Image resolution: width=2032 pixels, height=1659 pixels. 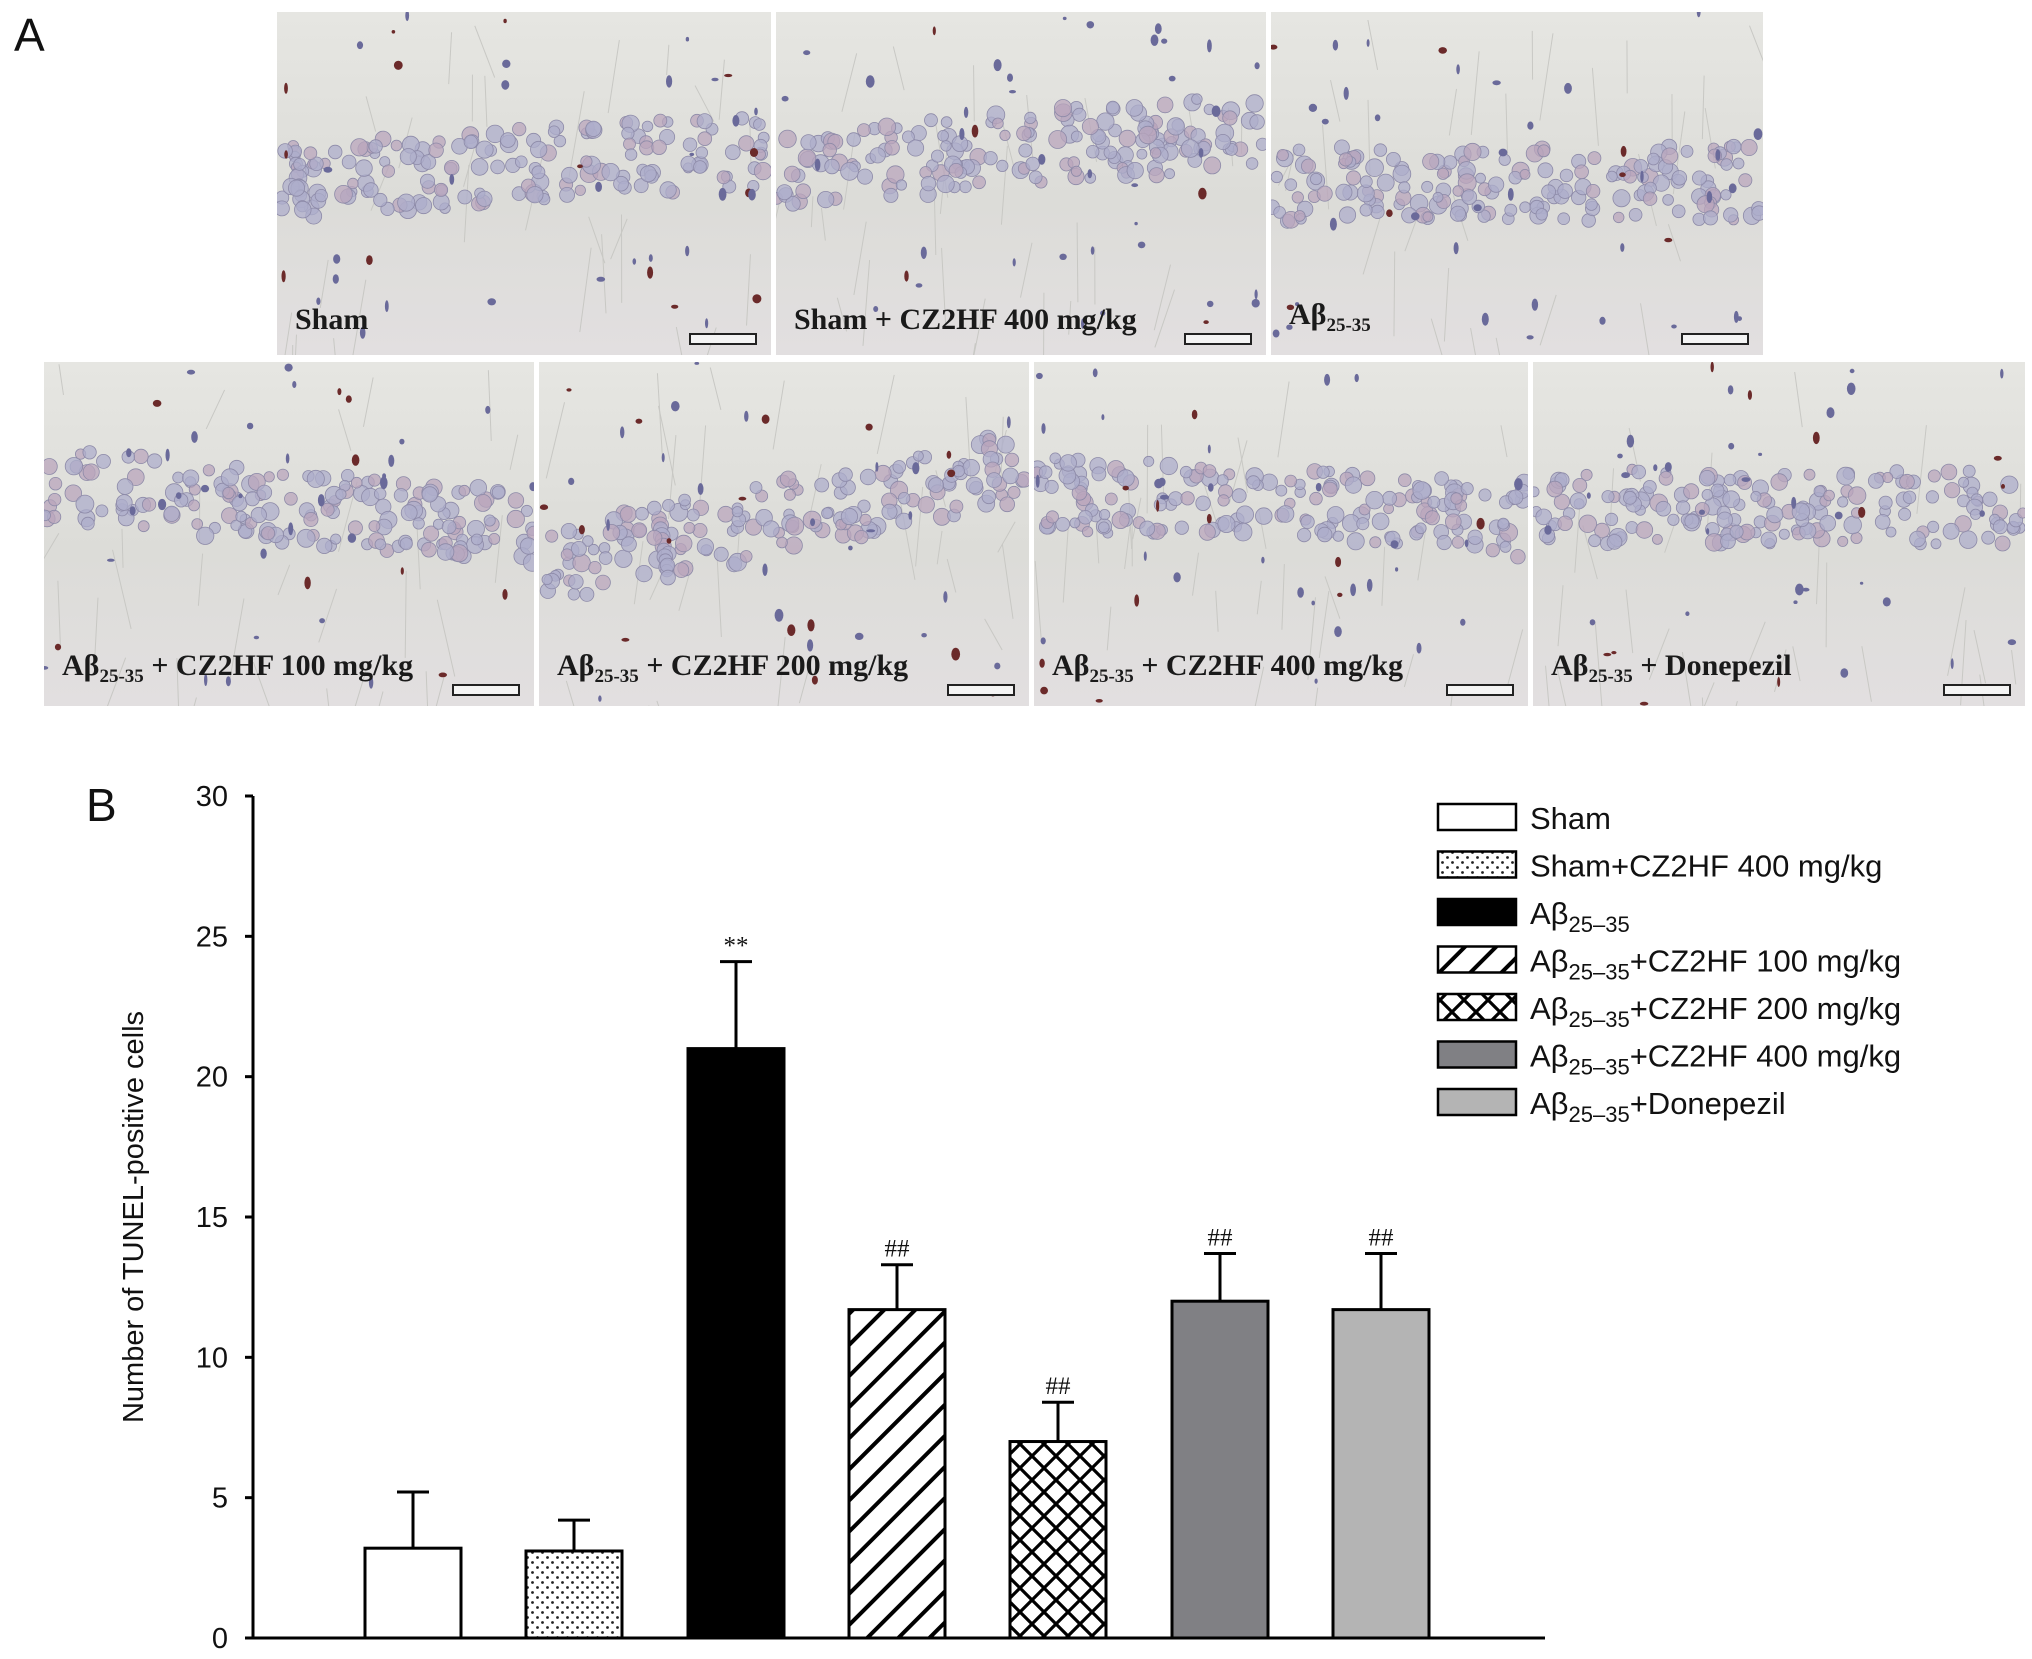 I want to click on panel-a-letter: A, so click(x=29, y=35).